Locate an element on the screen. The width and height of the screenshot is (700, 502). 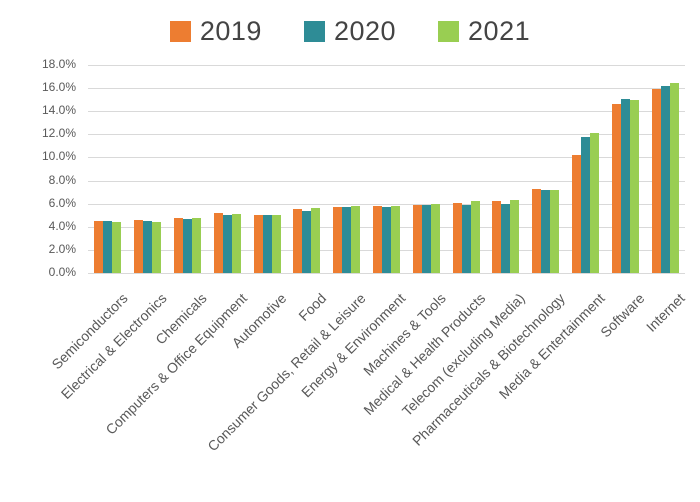
gridline-18.0pct is located at coordinates (386, 65).